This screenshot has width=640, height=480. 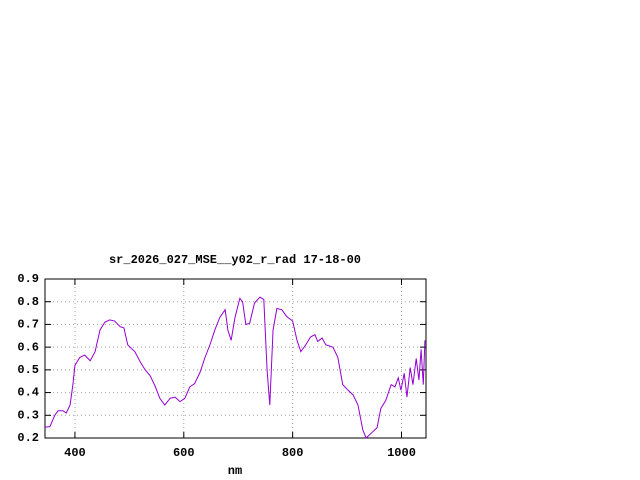 What do you see at coordinates (28, 415) in the screenshot?
I see `y-tick-label: 0.3` at bounding box center [28, 415].